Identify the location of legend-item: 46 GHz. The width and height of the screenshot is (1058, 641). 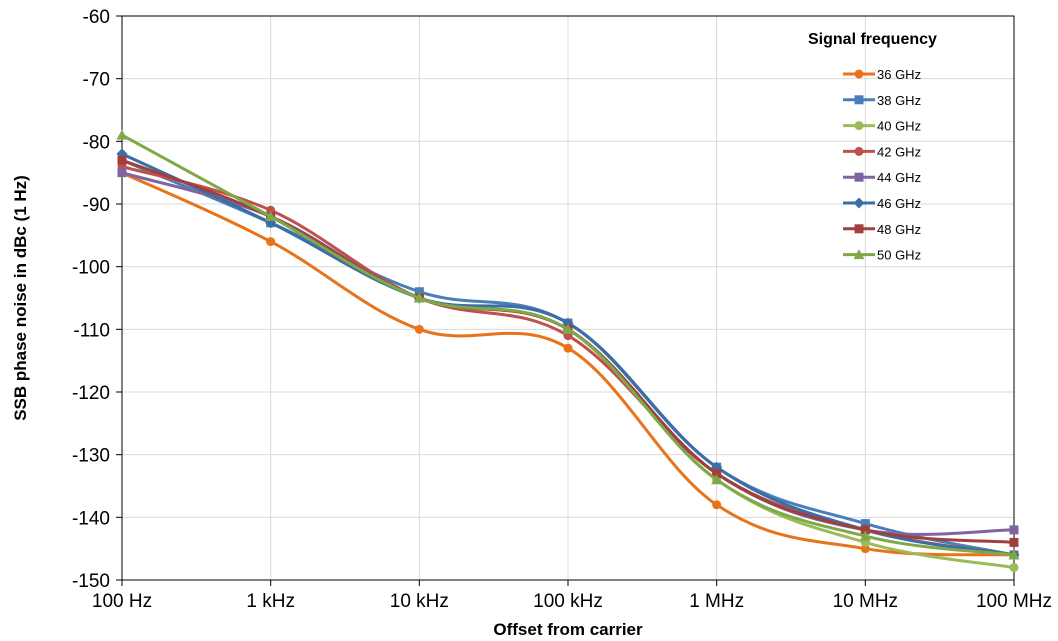
(882, 203).